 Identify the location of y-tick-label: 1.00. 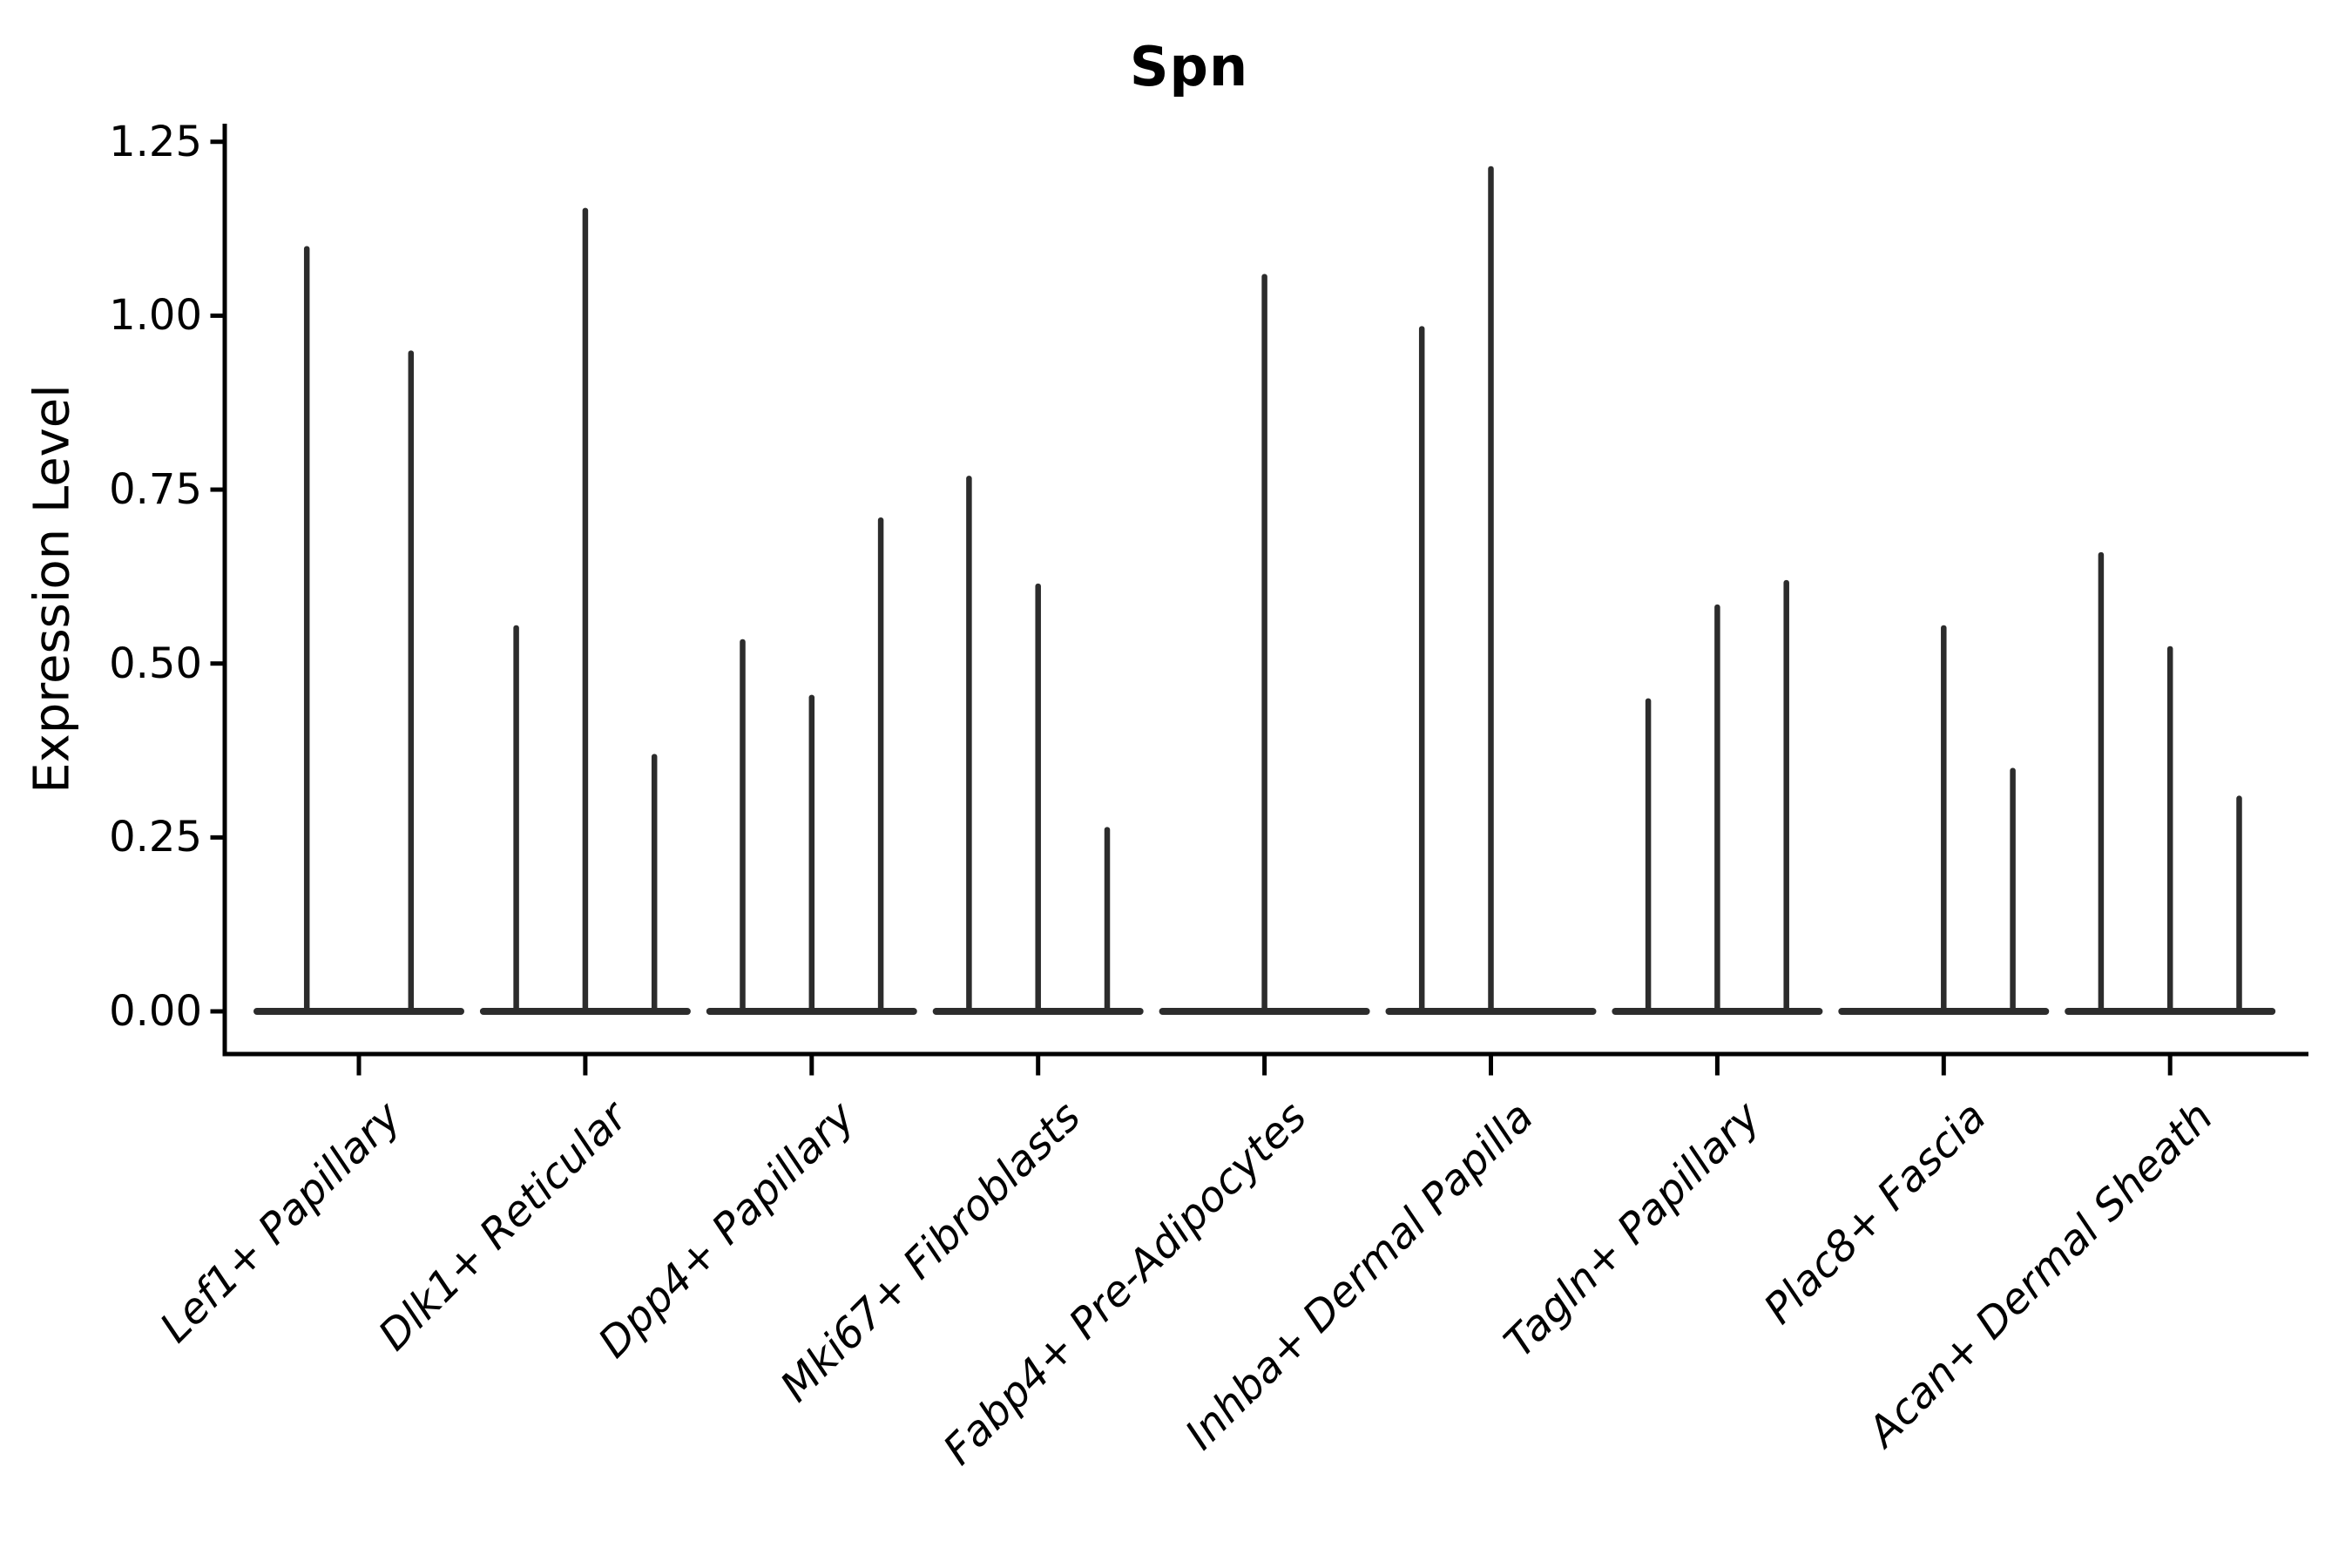
(155, 316).